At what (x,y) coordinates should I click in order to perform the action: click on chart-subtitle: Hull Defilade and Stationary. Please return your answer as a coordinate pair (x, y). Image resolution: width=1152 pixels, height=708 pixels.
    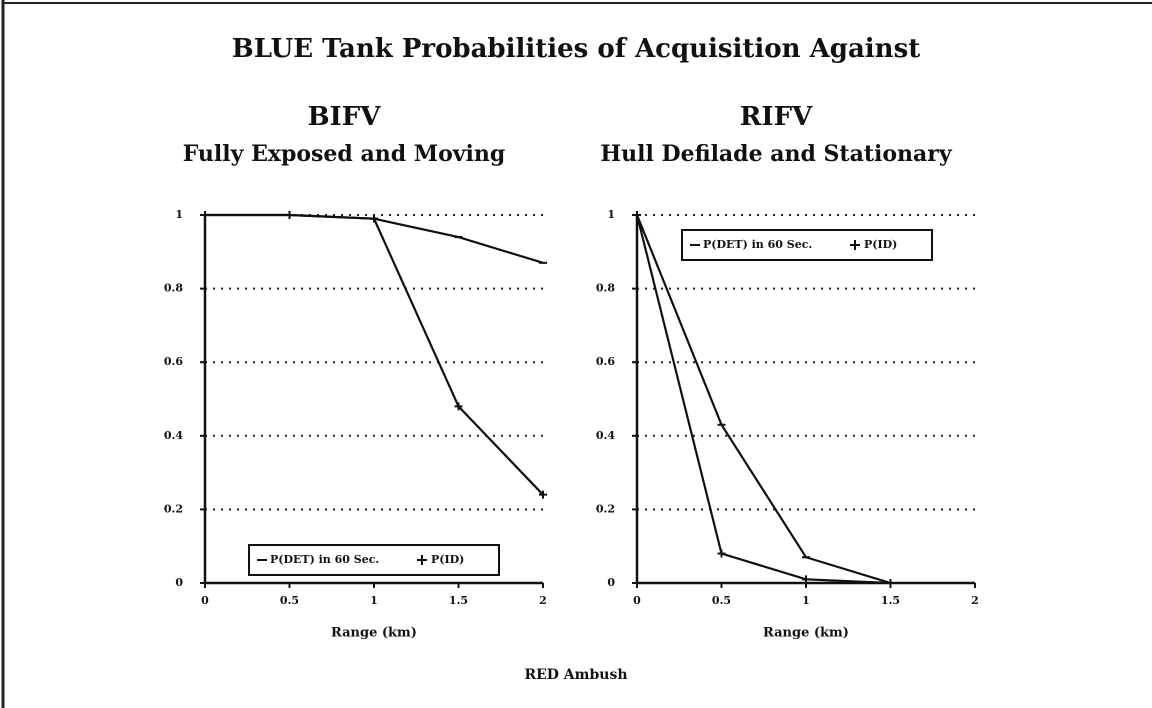
    Looking at the image, I should click on (776, 154).